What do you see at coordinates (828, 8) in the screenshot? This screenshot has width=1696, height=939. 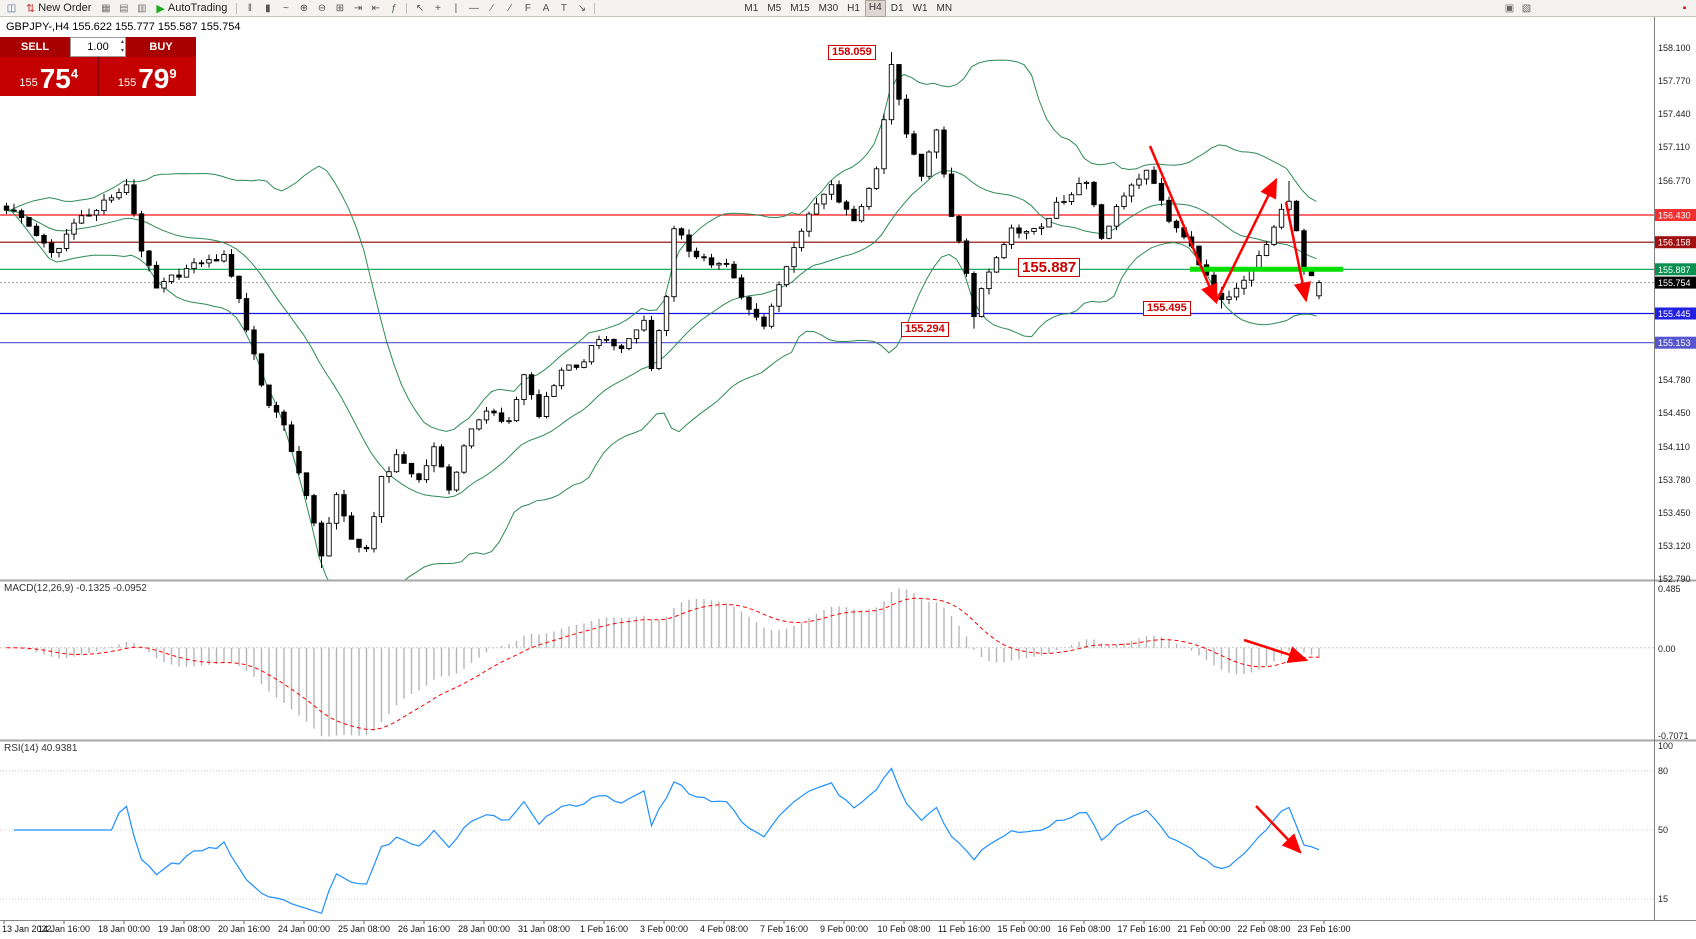 I see `timeframe-m30: M30` at bounding box center [828, 8].